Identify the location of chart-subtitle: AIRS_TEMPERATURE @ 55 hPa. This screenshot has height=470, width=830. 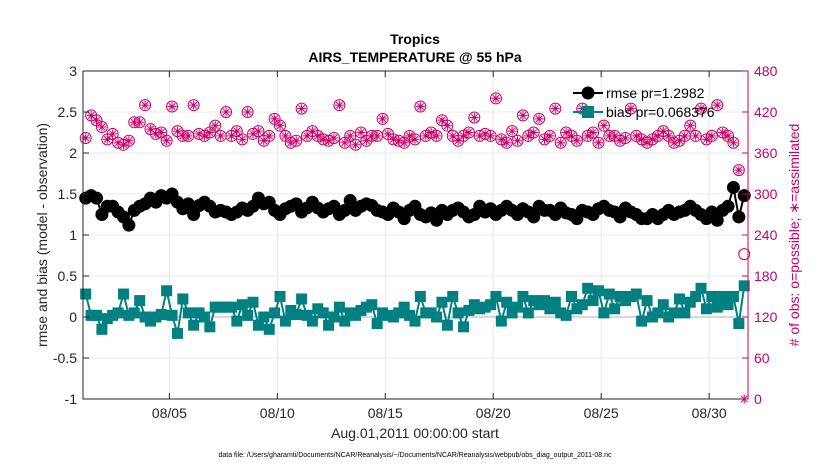
(415, 57).